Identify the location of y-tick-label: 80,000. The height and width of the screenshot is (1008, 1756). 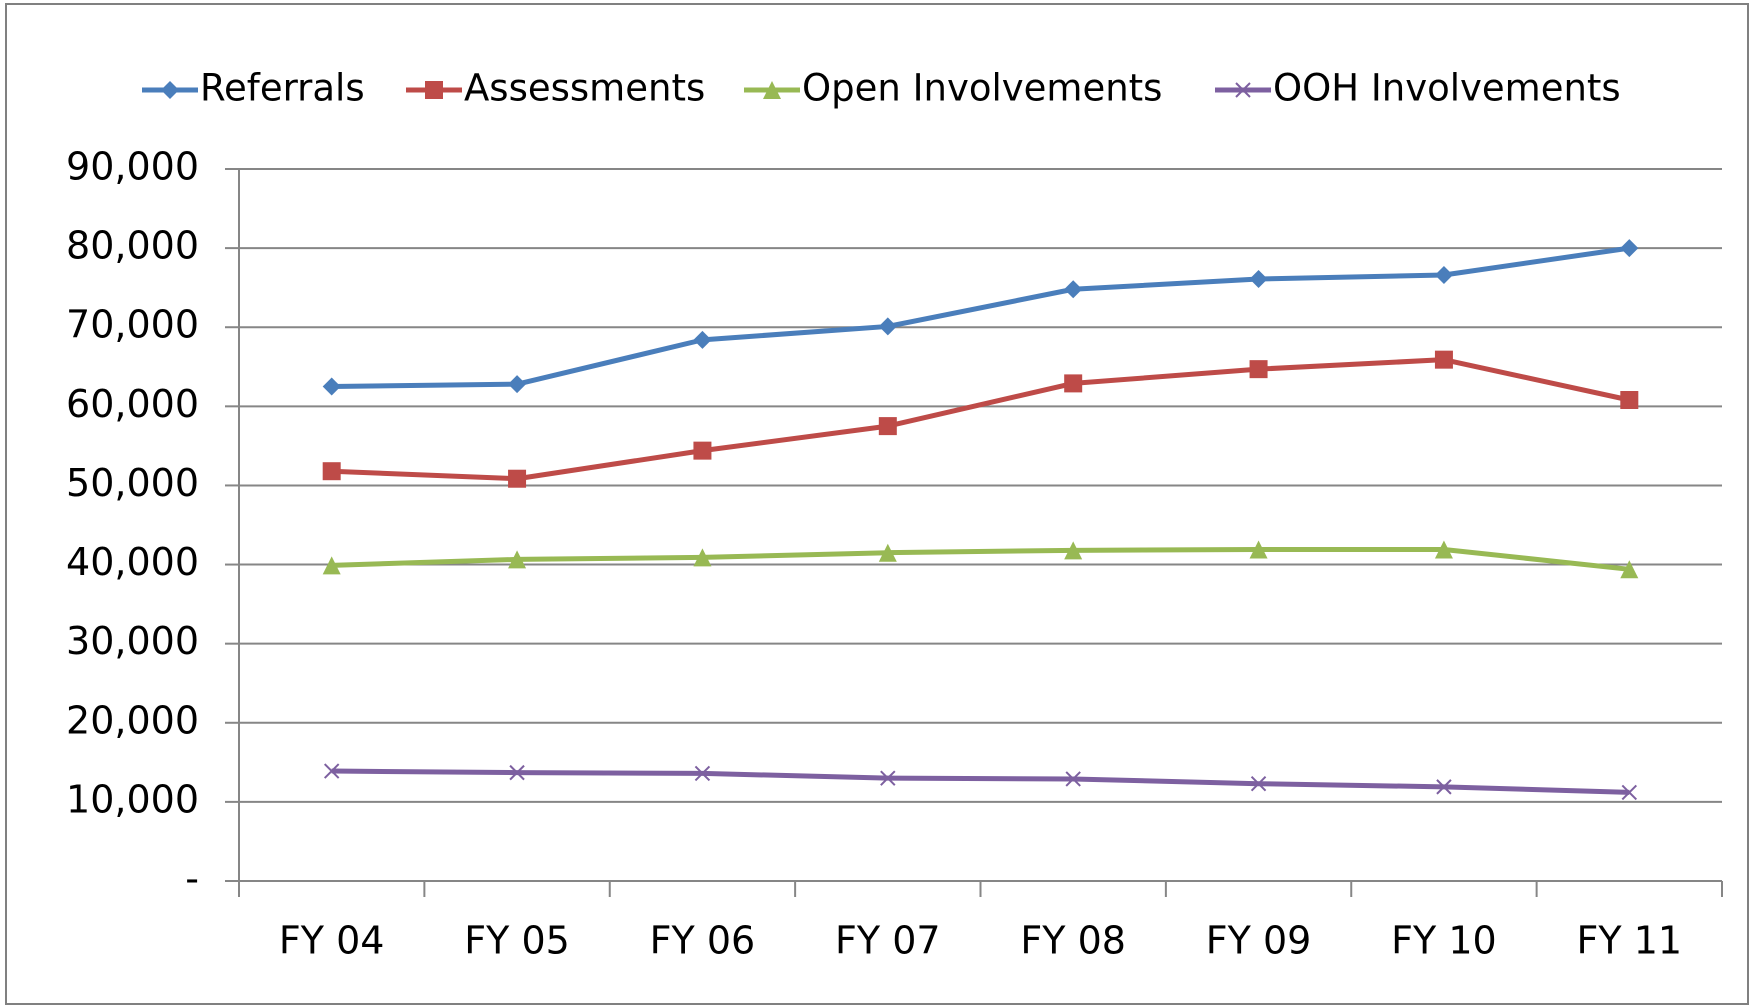
(132, 246).